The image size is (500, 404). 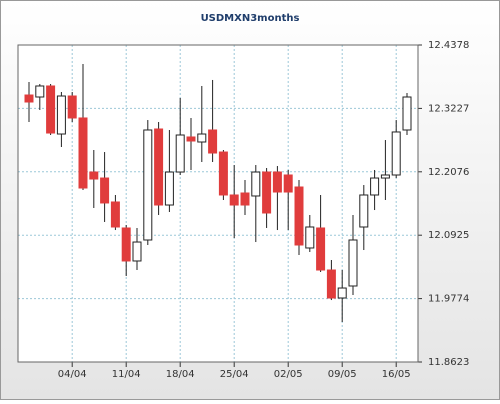 What do you see at coordinates (396, 374) in the screenshot?
I see `x-tick-label: 16/05` at bounding box center [396, 374].